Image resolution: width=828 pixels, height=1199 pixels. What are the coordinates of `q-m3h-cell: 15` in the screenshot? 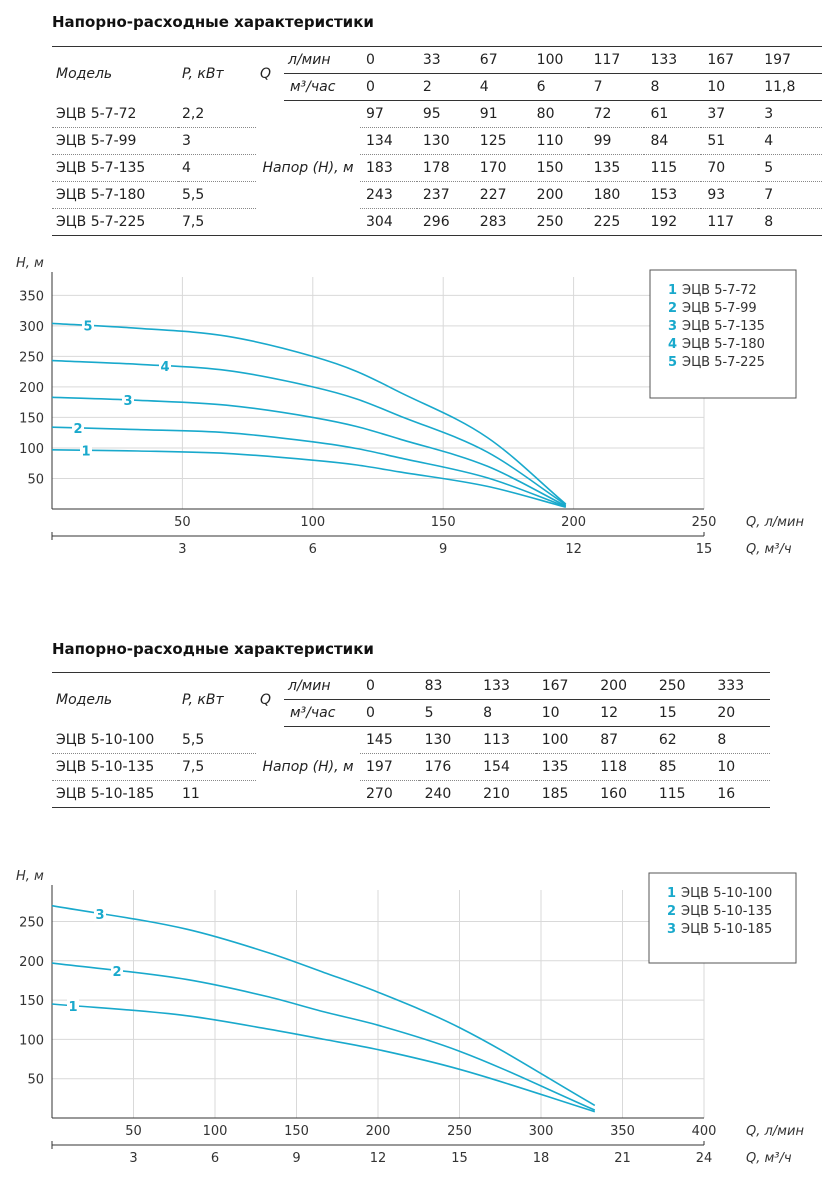 It's located at (682, 713).